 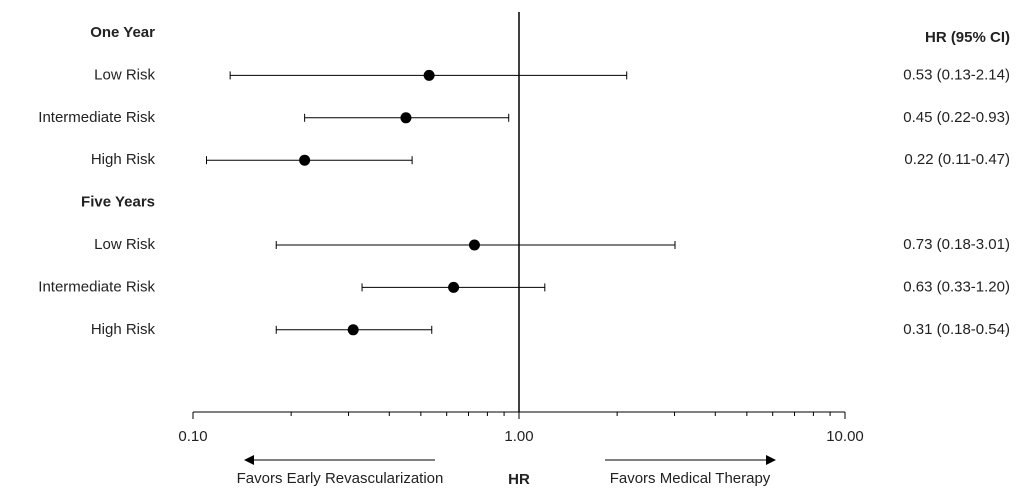 What do you see at coordinates (192, 436) in the screenshot?
I see `x-tick-label: 0.10` at bounding box center [192, 436].